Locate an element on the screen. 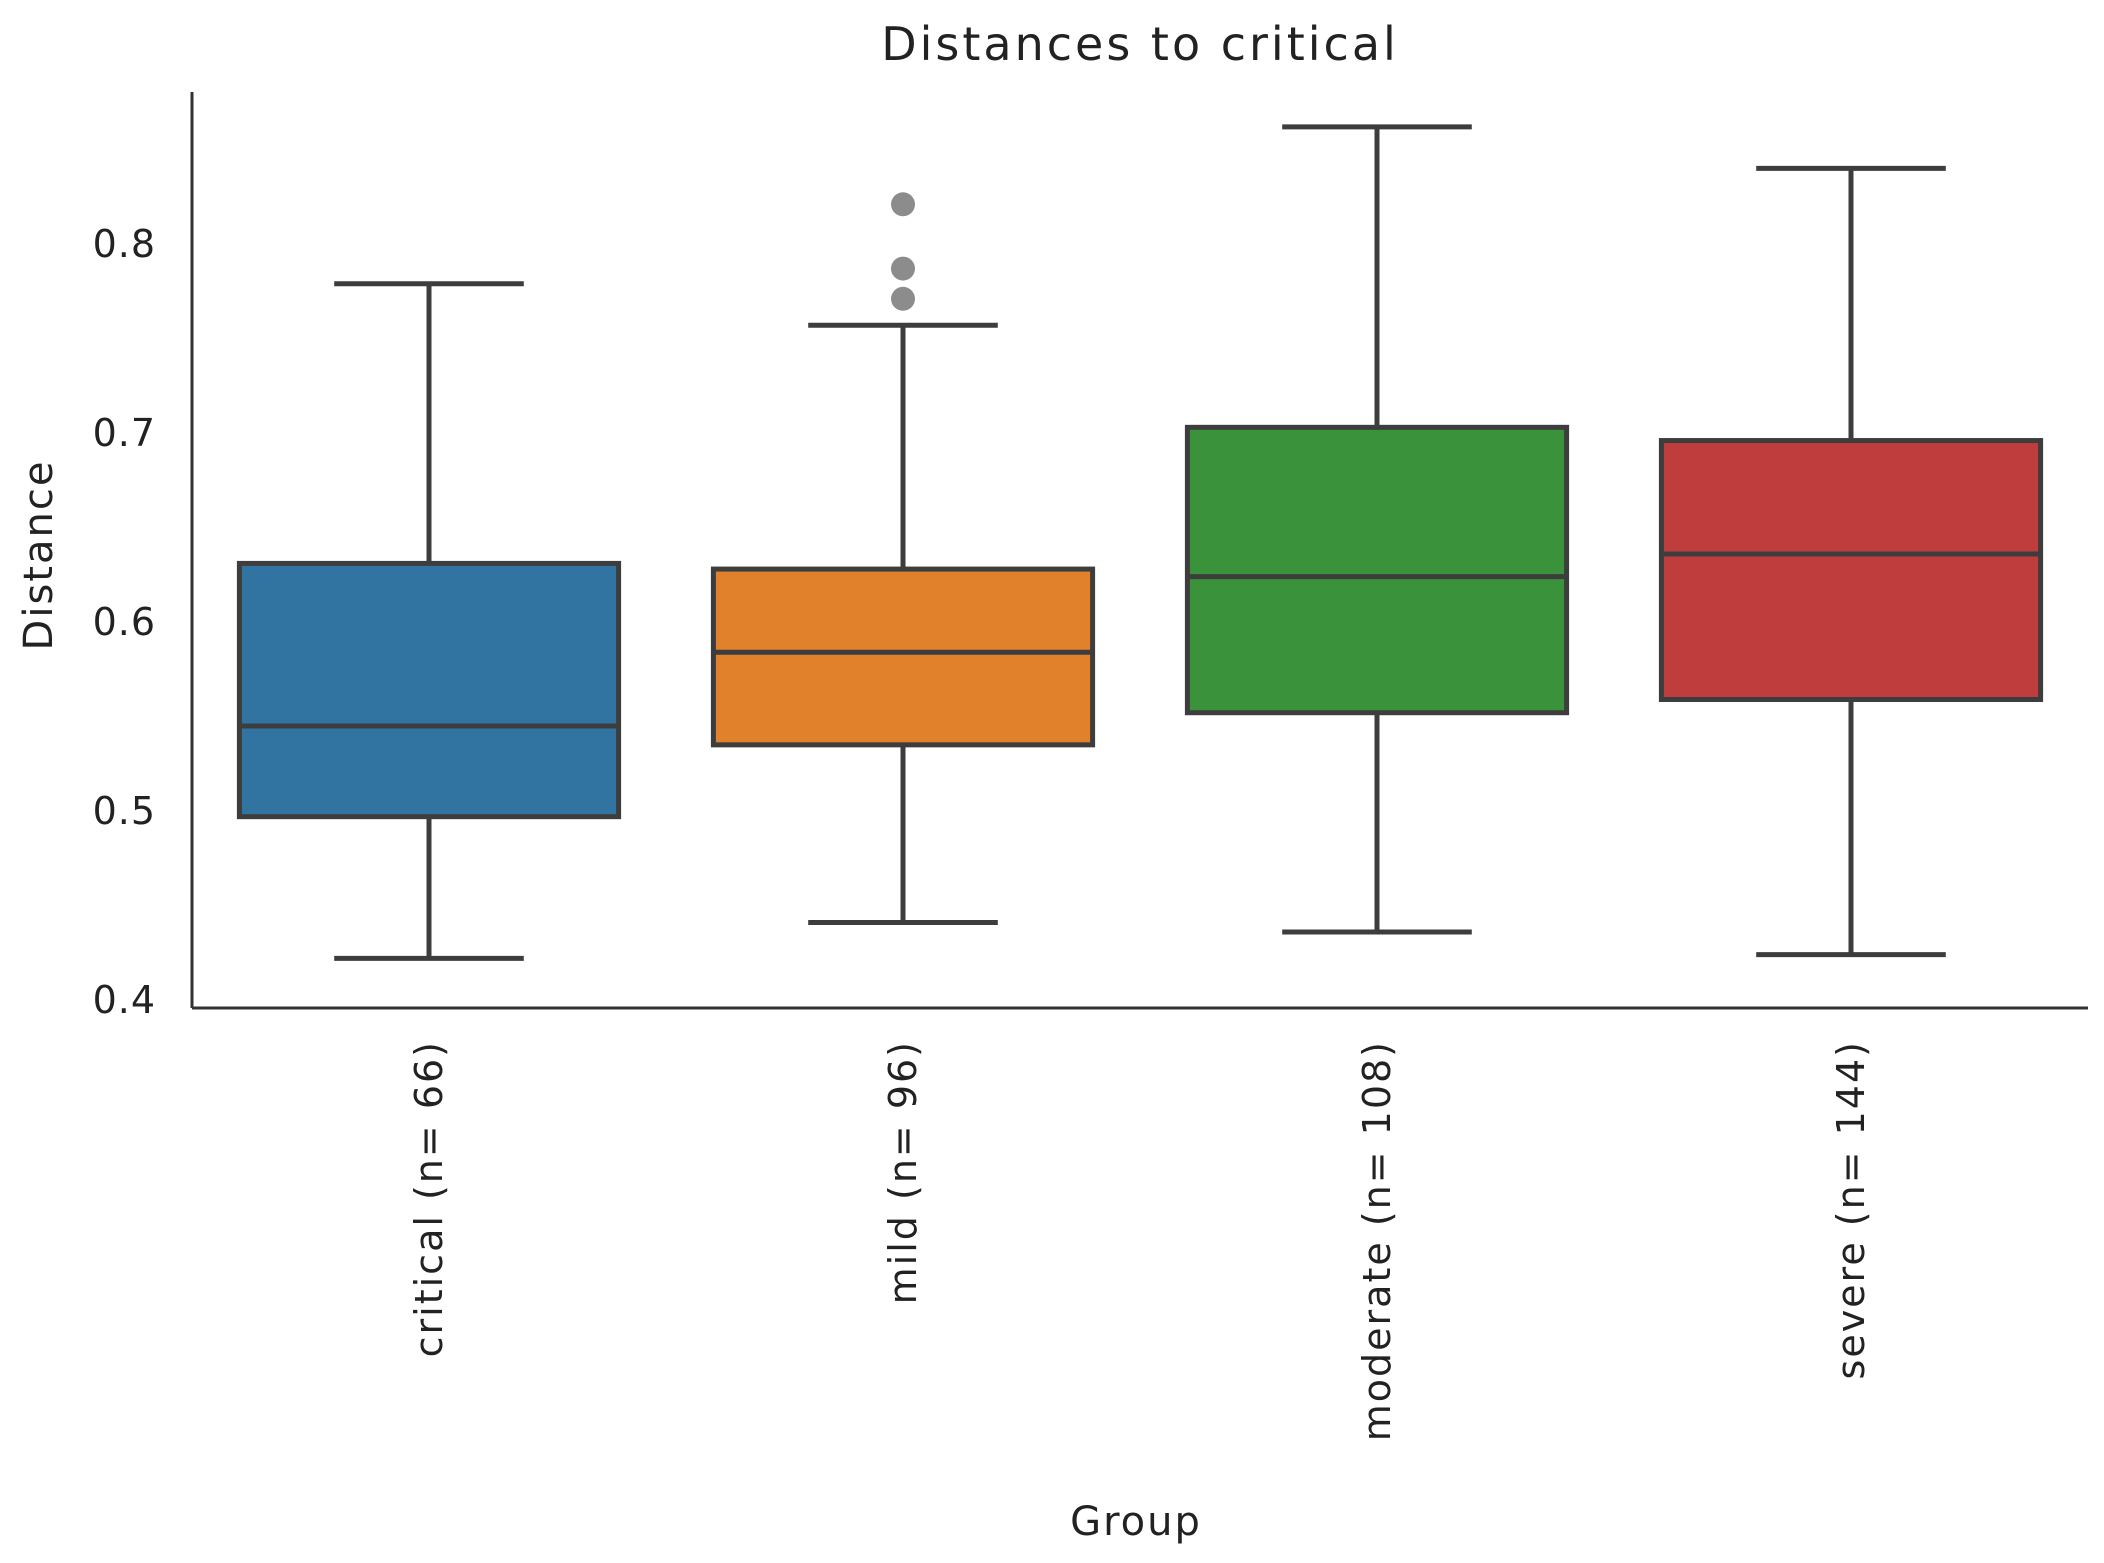  x-category-label: mild (n= 96) is located at coordinates (903, 1172).